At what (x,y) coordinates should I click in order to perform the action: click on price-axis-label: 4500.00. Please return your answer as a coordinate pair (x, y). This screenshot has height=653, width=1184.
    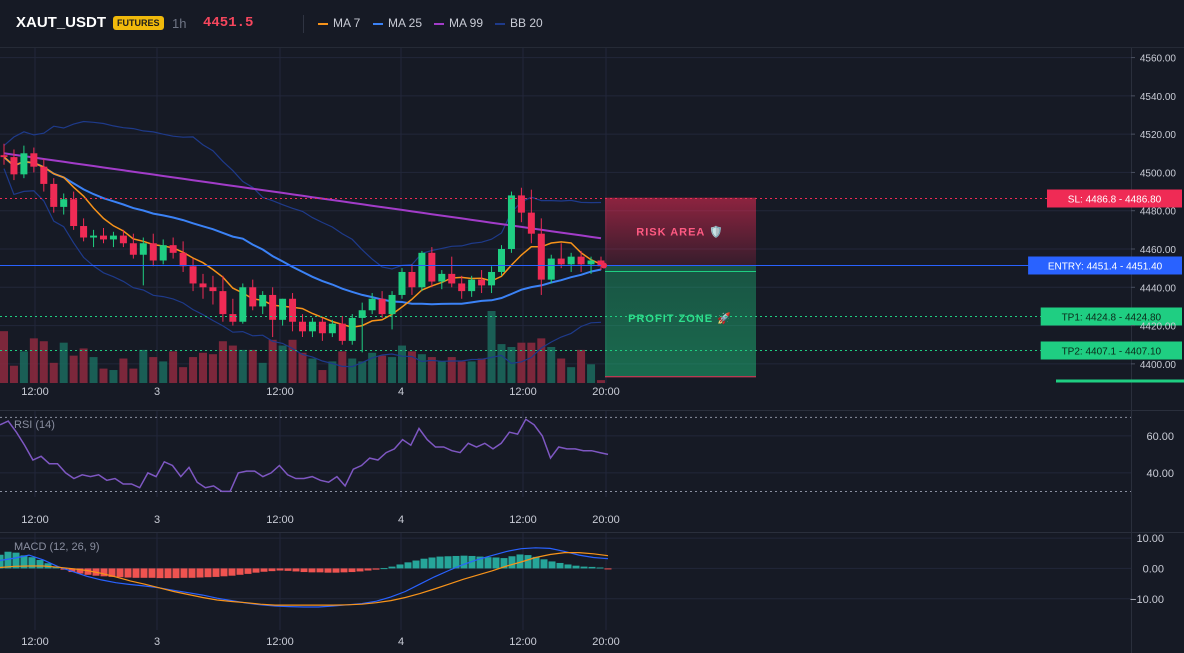
    Looking at the image, I should click on (1158, 173).